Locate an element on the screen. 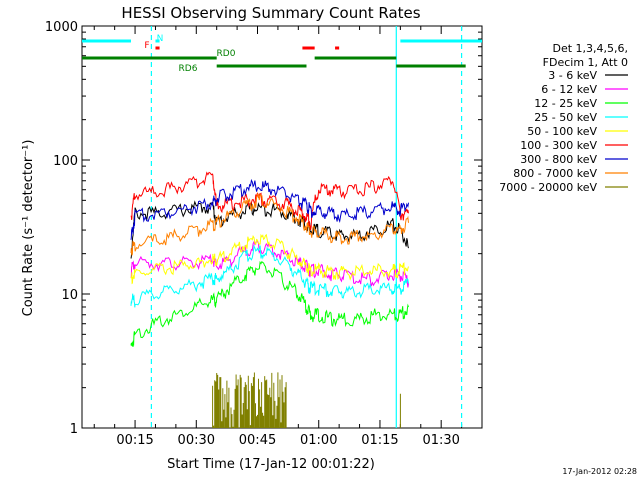  timestamp-label: 17-Jan-2012 02:28 is located at coordinates (599, 471).